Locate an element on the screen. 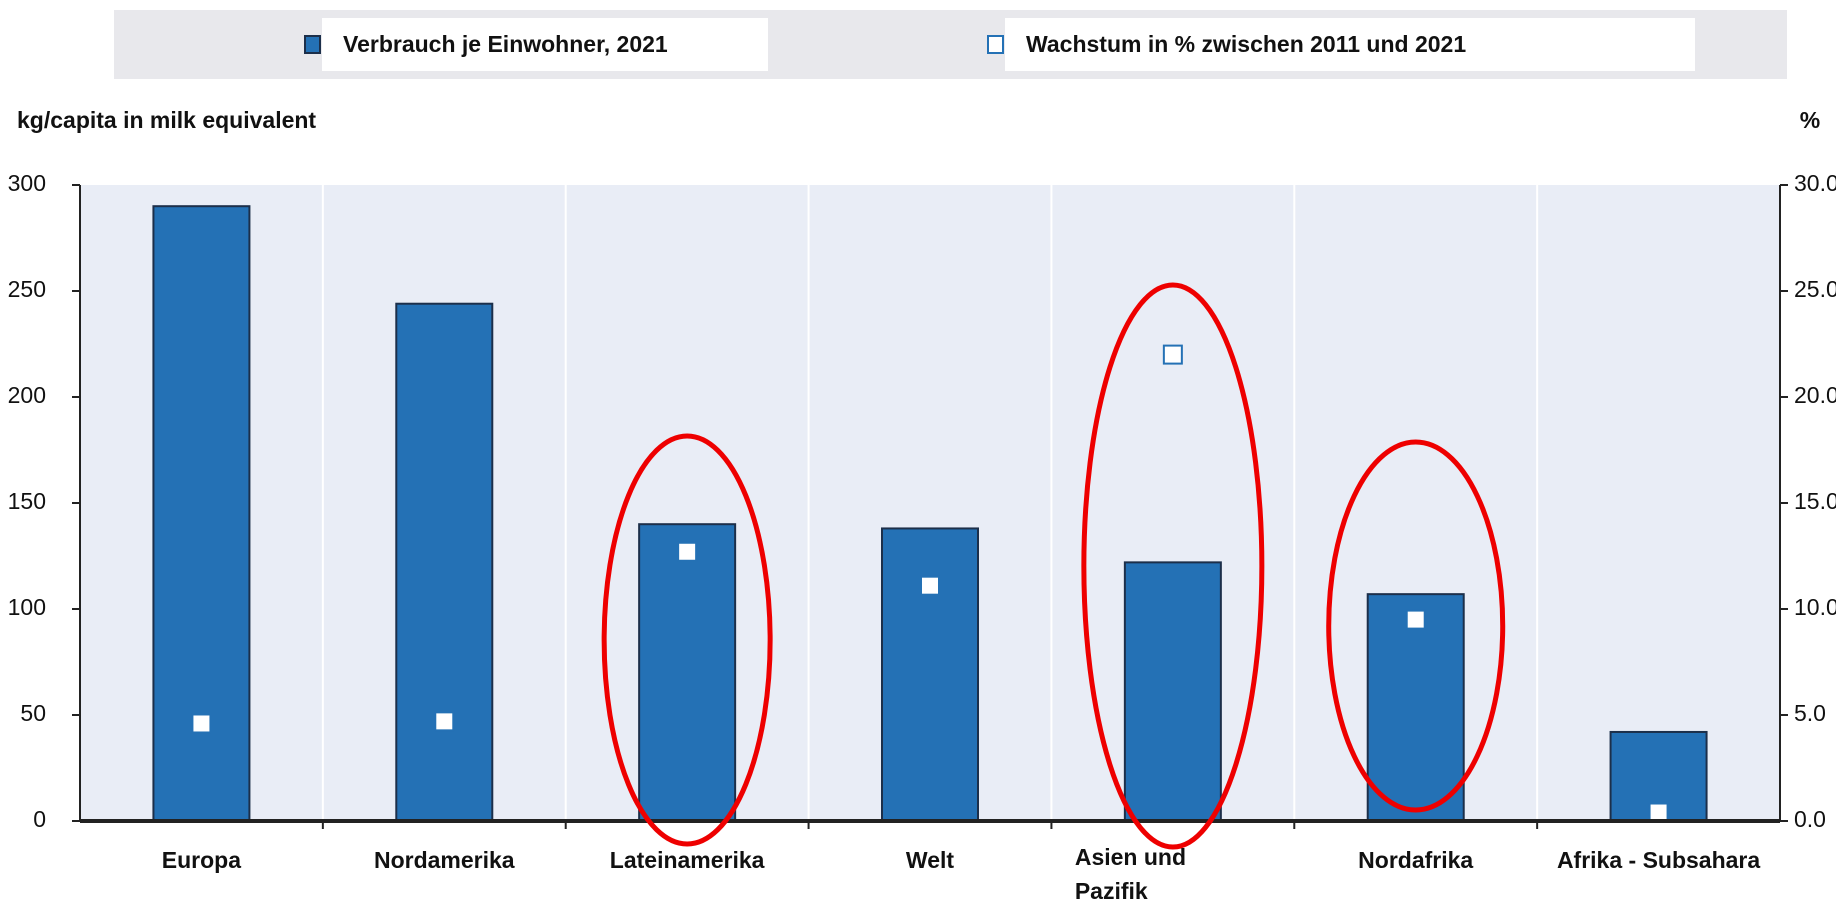 This screenshot has width=1836, height=908. x-tick-label: Europa is located at coordinates (201, 860).